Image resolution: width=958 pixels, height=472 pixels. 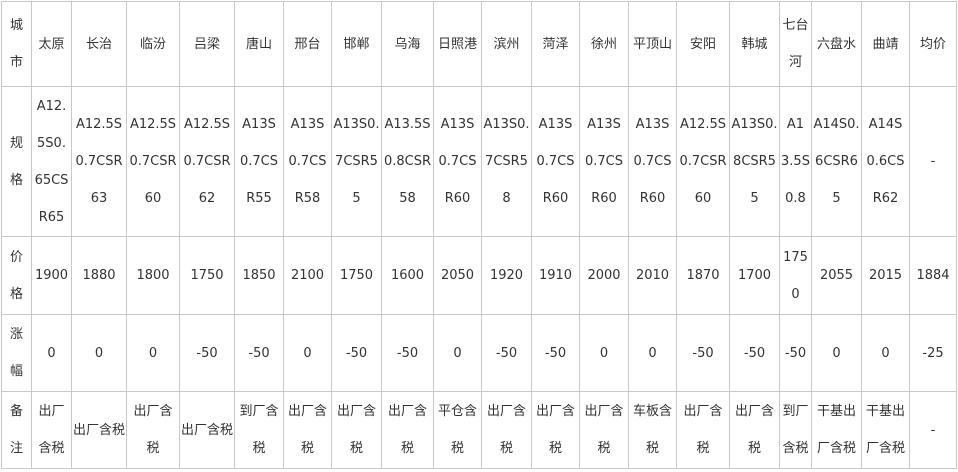 What do you see at coordinates (16, 353) in the screenshot?
I see `row-header: 涨幅` at bounding box center [16, 353].